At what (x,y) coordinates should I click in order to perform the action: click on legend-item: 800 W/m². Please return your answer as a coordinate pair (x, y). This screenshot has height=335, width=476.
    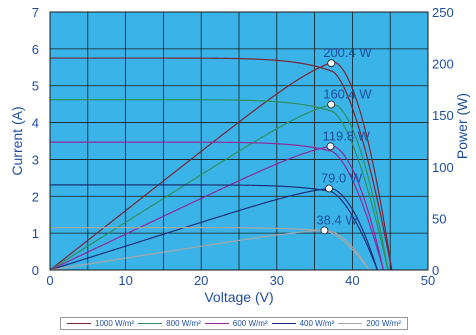
    Looking at the image, I should click on (169, 323).